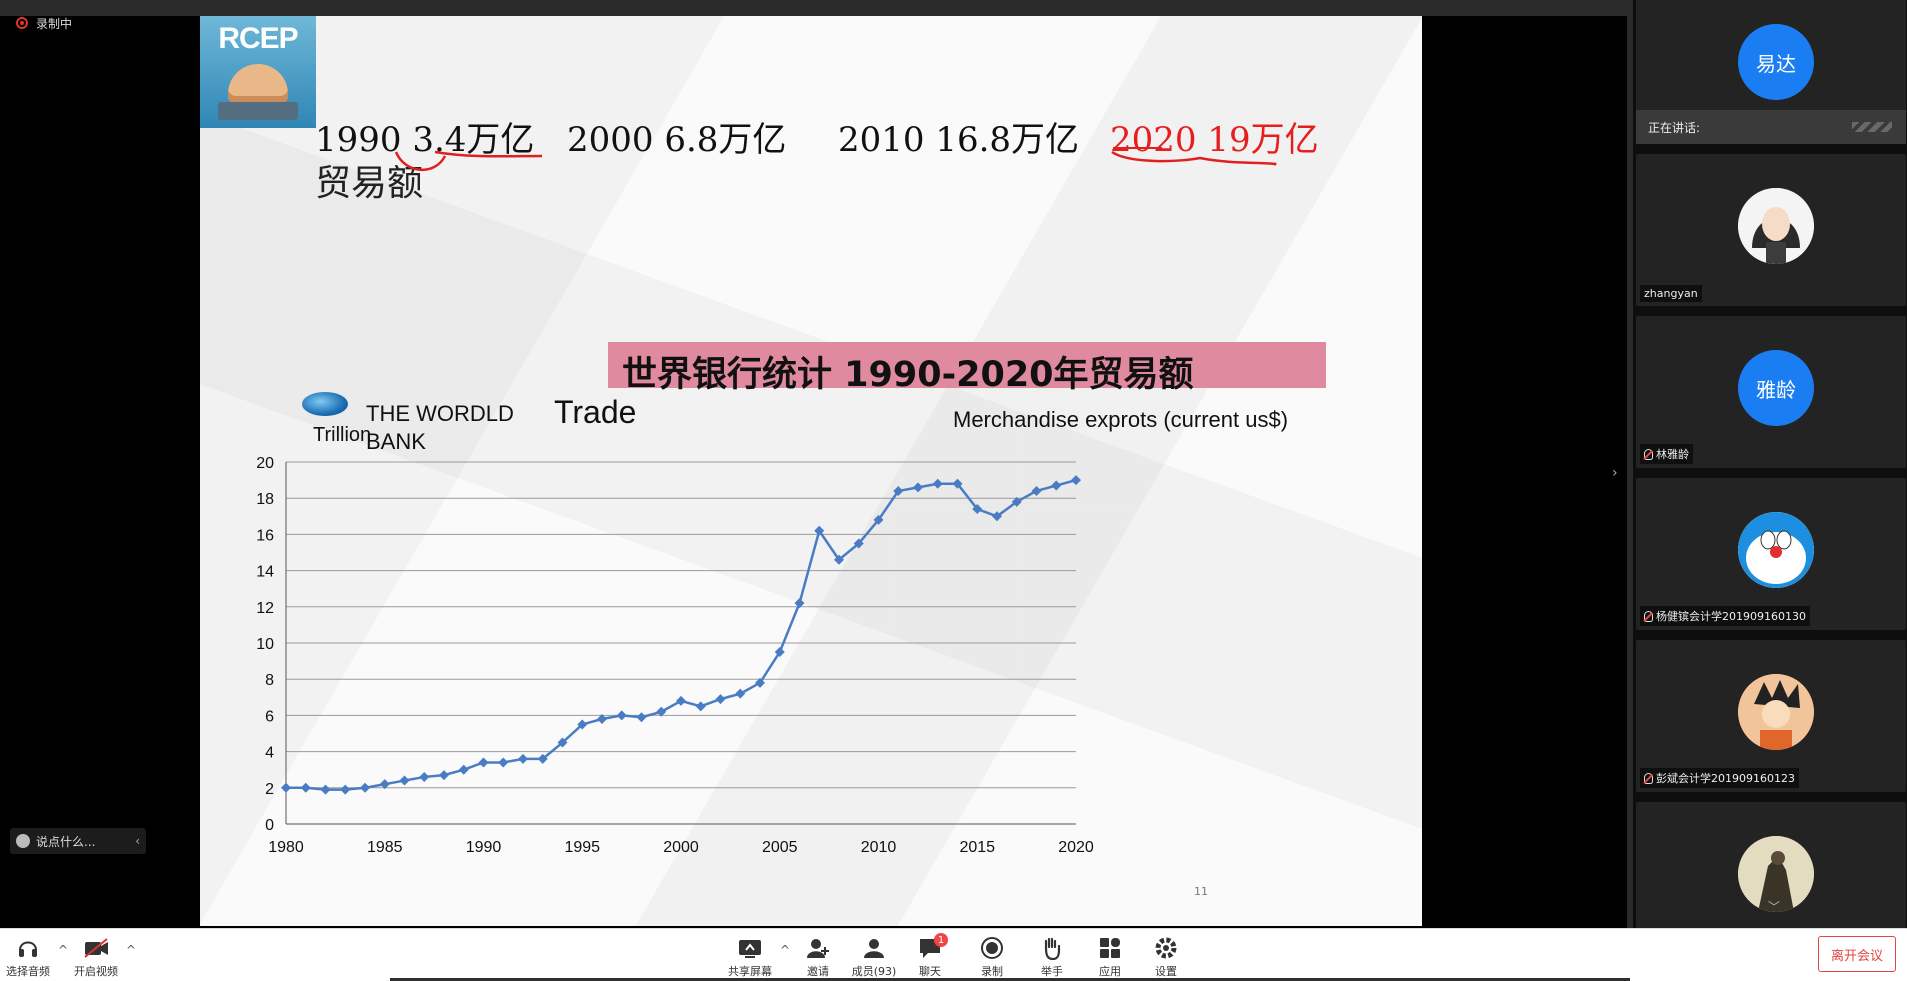  Describe the element at coordinates (1776, 62) in the screenshot. I see `avatar: 易达` at that location.